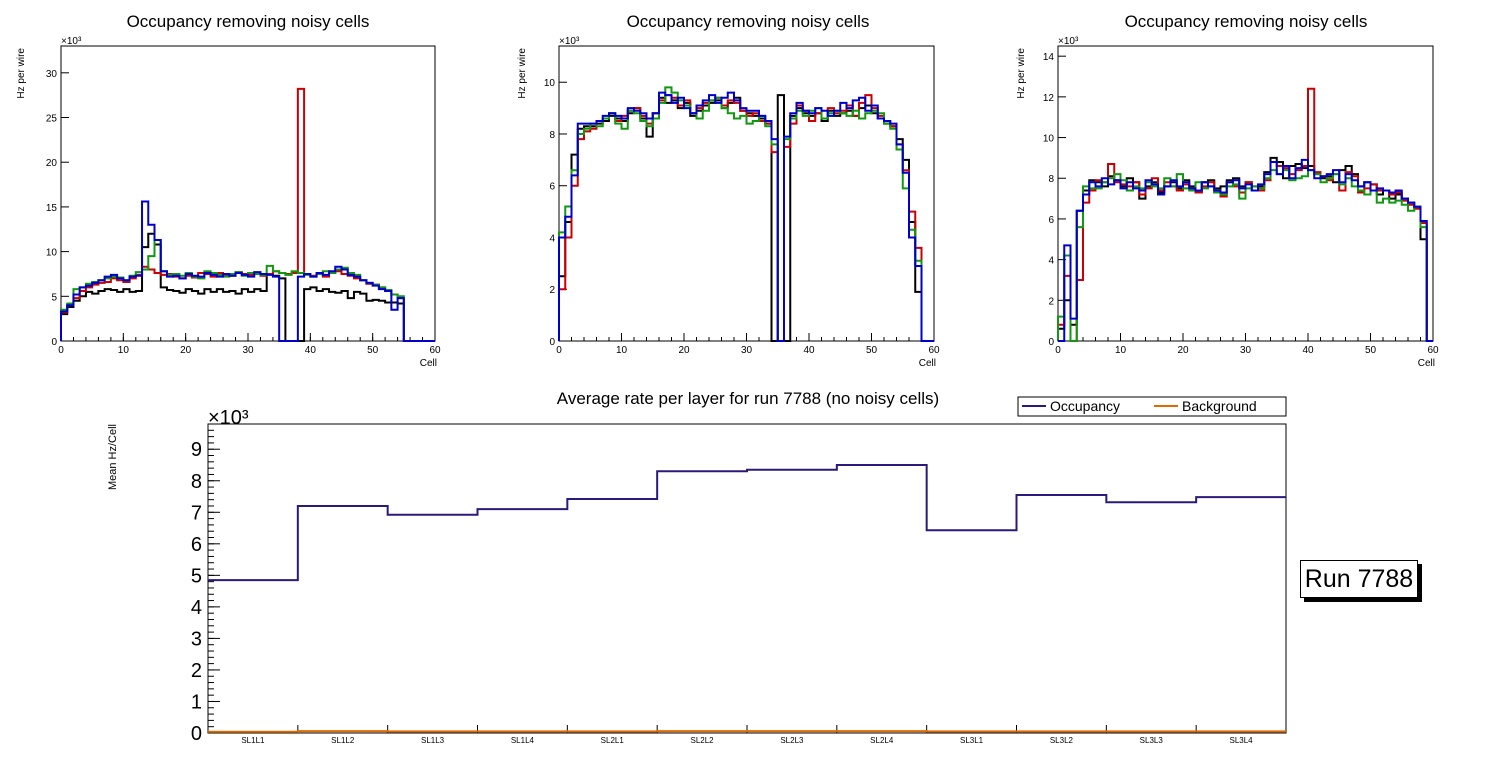  What do you see at coordinates (703, 740) in the screenshot?
I see `x-category-label: SL2L2` at bounding box center [703, 740].